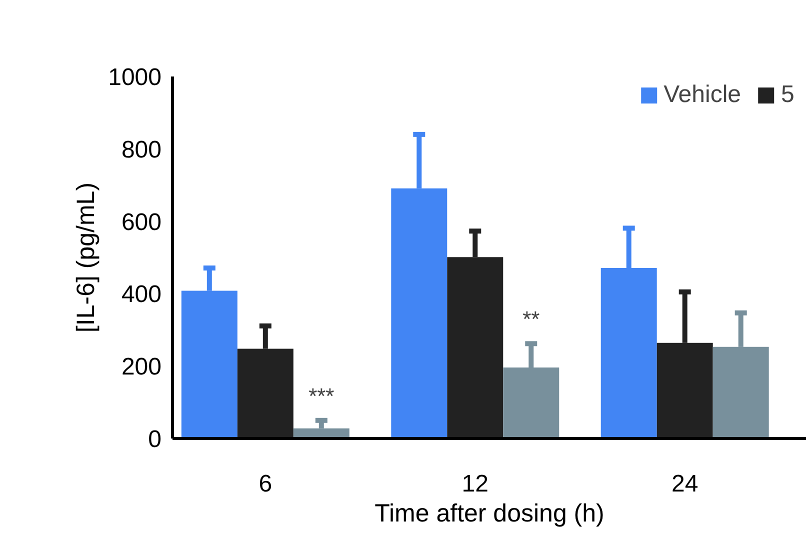 Image resolution: width=806 pixels, height=545 pixels. What do you see at coordinates (141, 367) in the screenshot?
I see `y-tick-label: 200` at bounding box center [141, 367].